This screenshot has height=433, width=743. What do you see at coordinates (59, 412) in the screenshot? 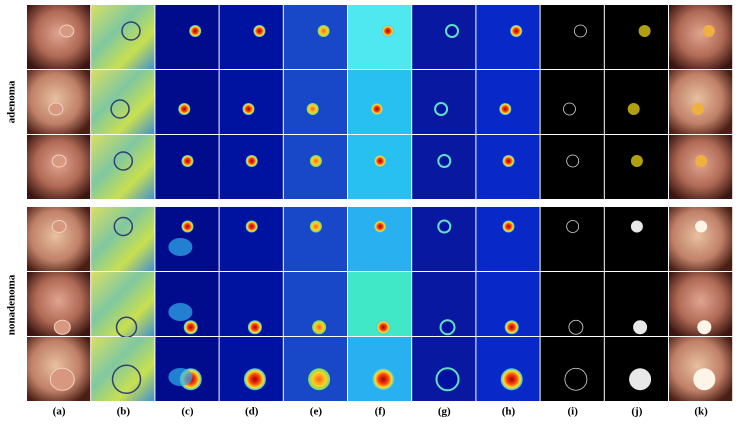
I see `column-label: (a)` at bounding box center [59, 412].